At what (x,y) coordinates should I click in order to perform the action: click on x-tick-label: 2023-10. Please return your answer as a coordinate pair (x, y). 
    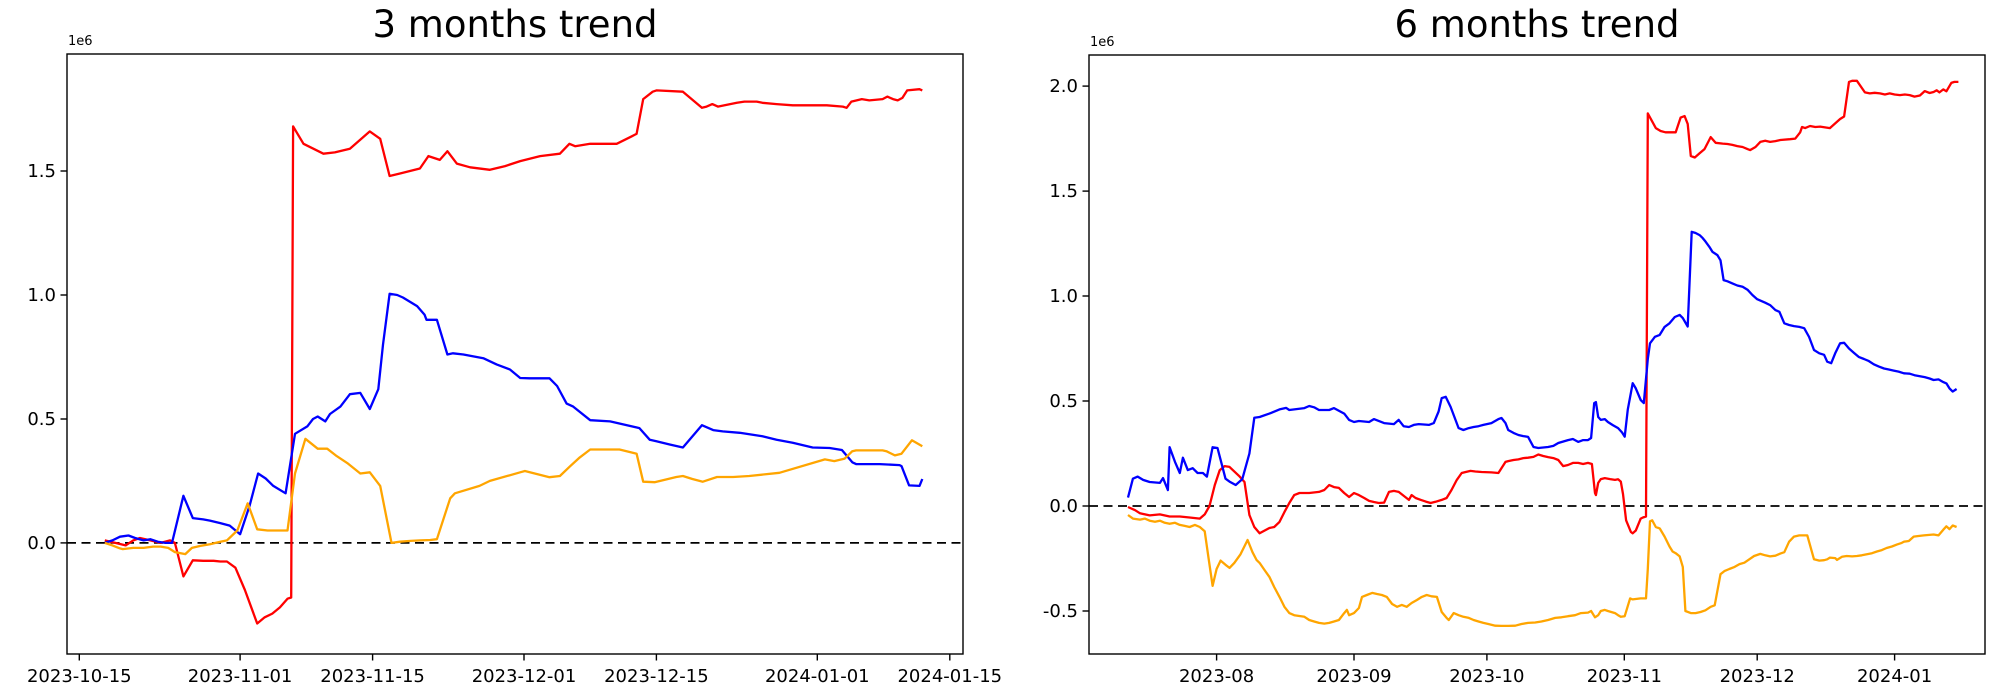
    Looking at the image, I should click on (1486, 676).